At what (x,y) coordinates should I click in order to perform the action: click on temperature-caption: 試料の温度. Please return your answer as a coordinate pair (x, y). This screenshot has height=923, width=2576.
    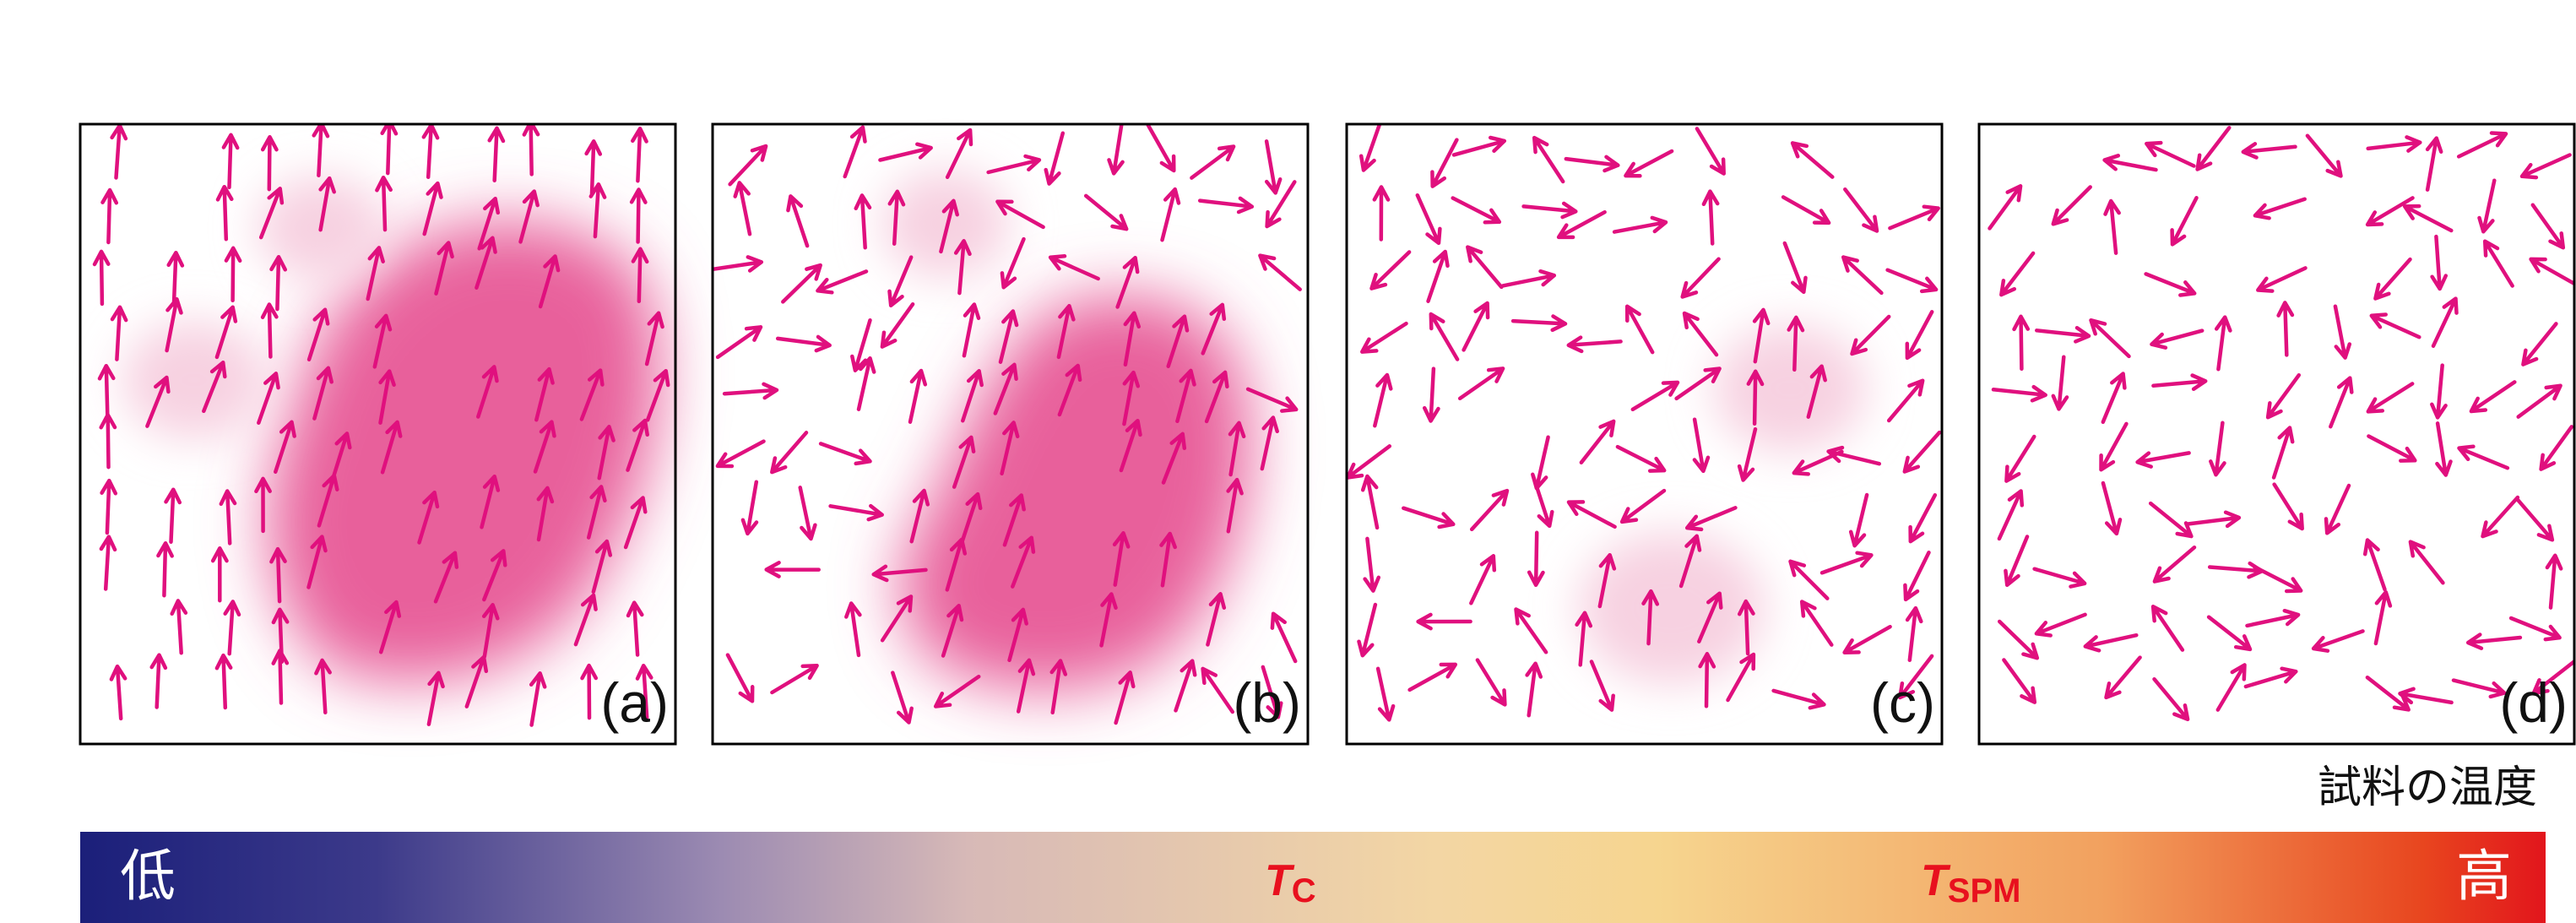
    Looking at the image, I should click on (2427, 788).